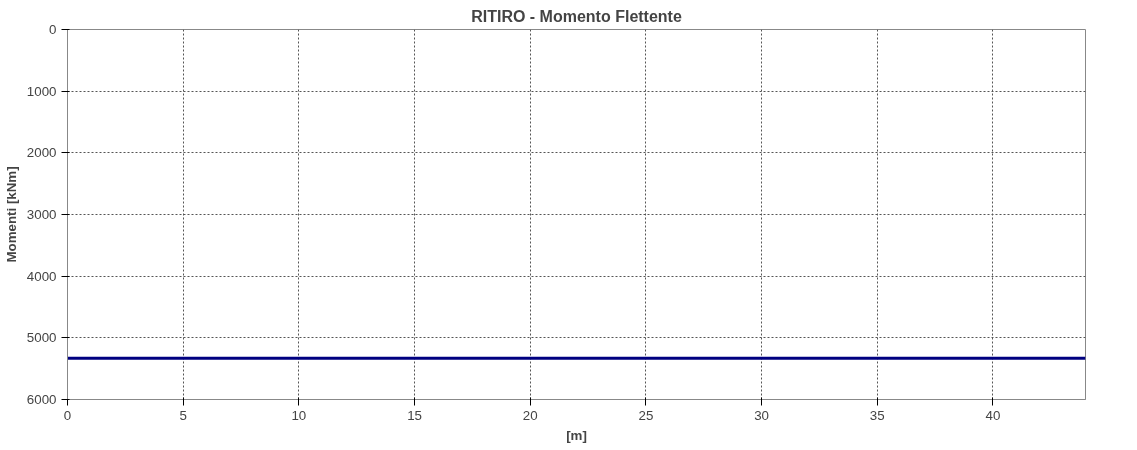  What do you see at coordinates (41, 338) in the screenshot?
I see `y-tick-label: 5000` at bounding box center [41, 338].